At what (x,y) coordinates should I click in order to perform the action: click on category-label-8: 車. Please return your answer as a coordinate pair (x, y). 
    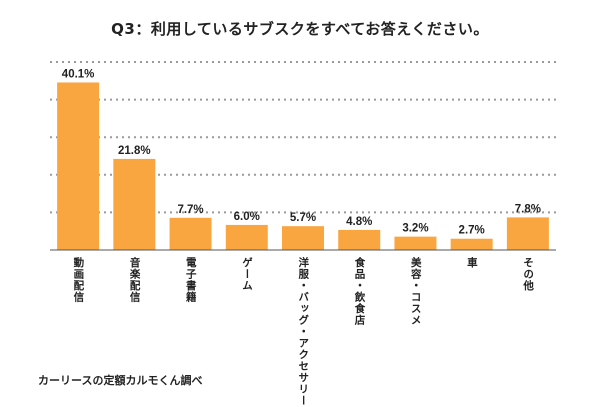
    Looking at the image, I should click on (471, 263).